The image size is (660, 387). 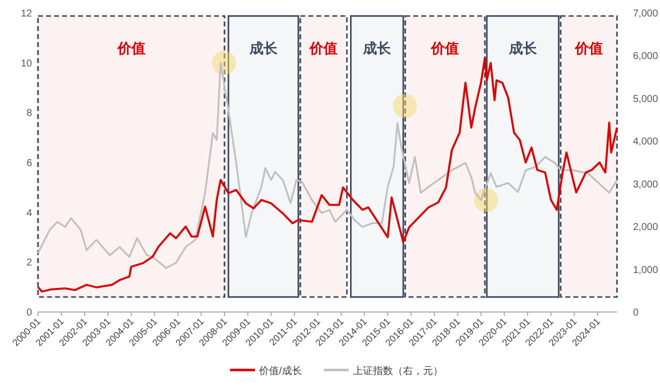 What do you see at coordinates (280, 371) in the screenshot?
I see `legend-label: 价值/成长` at bounding box center [280, 371].